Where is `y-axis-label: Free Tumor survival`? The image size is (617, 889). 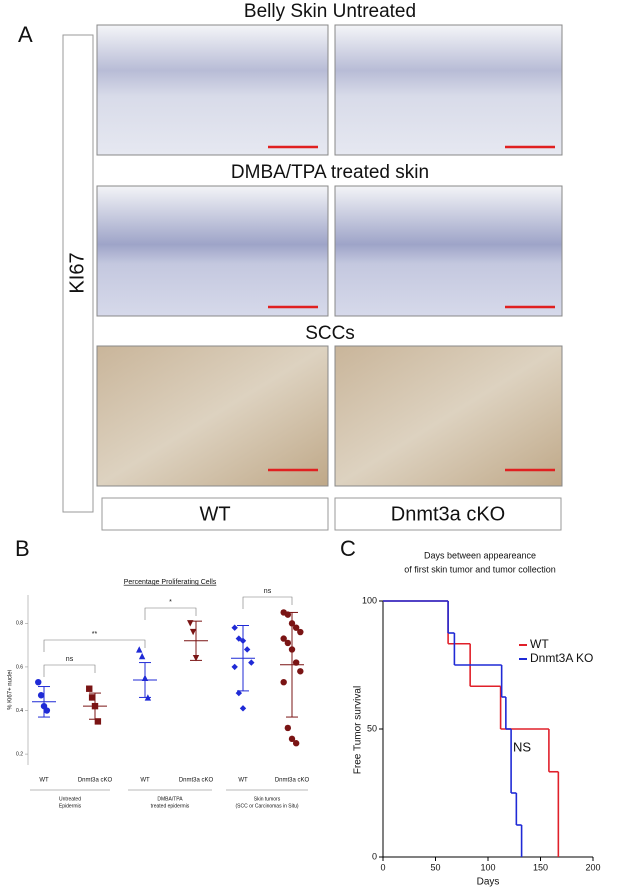
y-axis-label: Free Tumor survival is located at coordinates (358, 730).